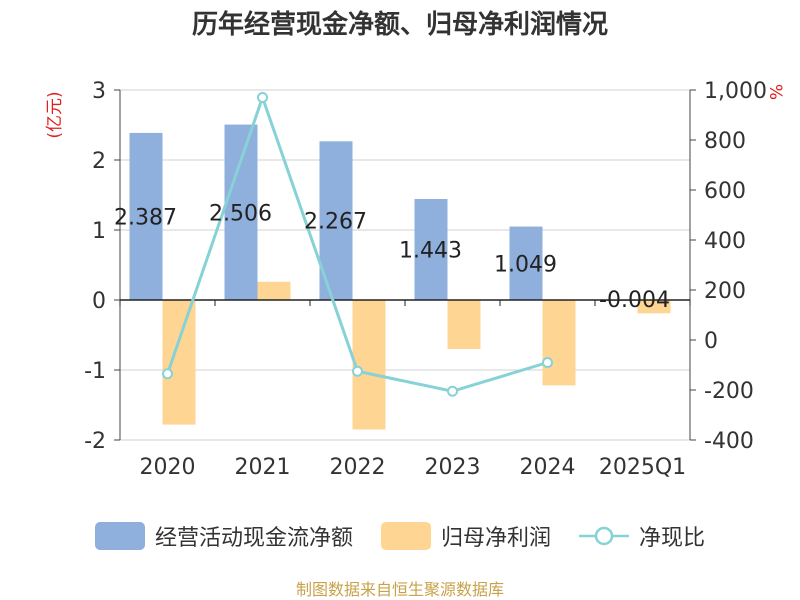  Describe the element at coordinates (55, 114) in the screenshot. I see `y-left-axis-label: (亿元)` at that location.